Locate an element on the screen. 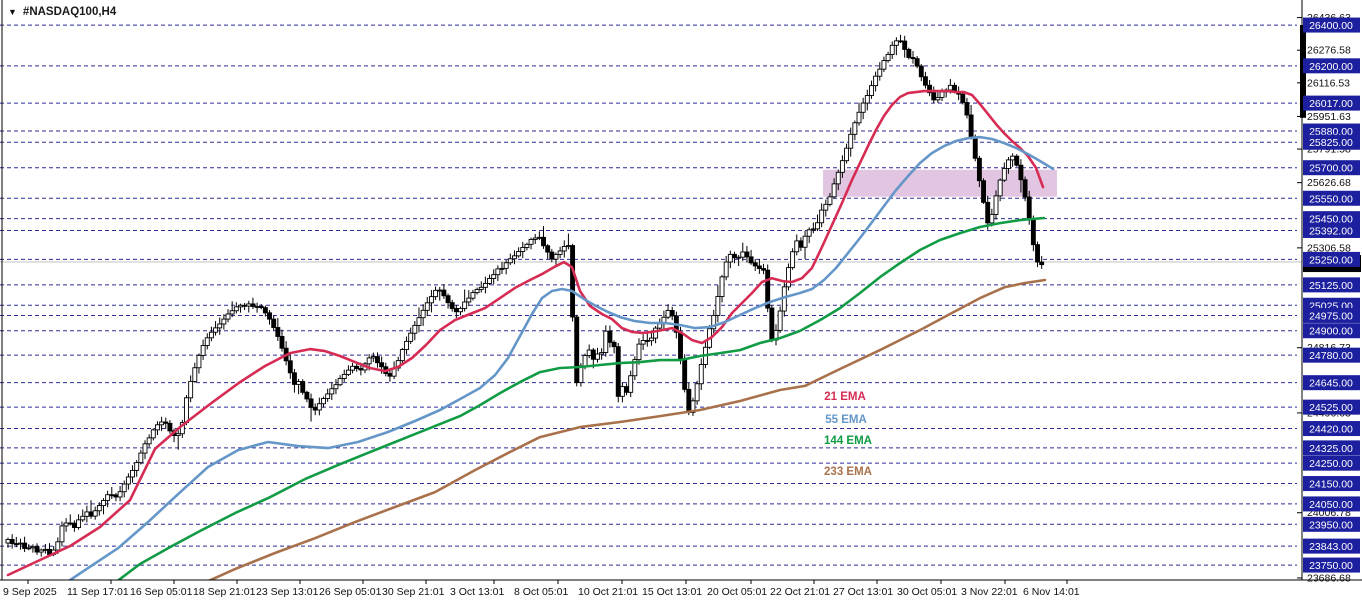 The width and height of the screenshot is (1362, 603). price-level-label: 25700.00 is located at coordinates (1331, 169).